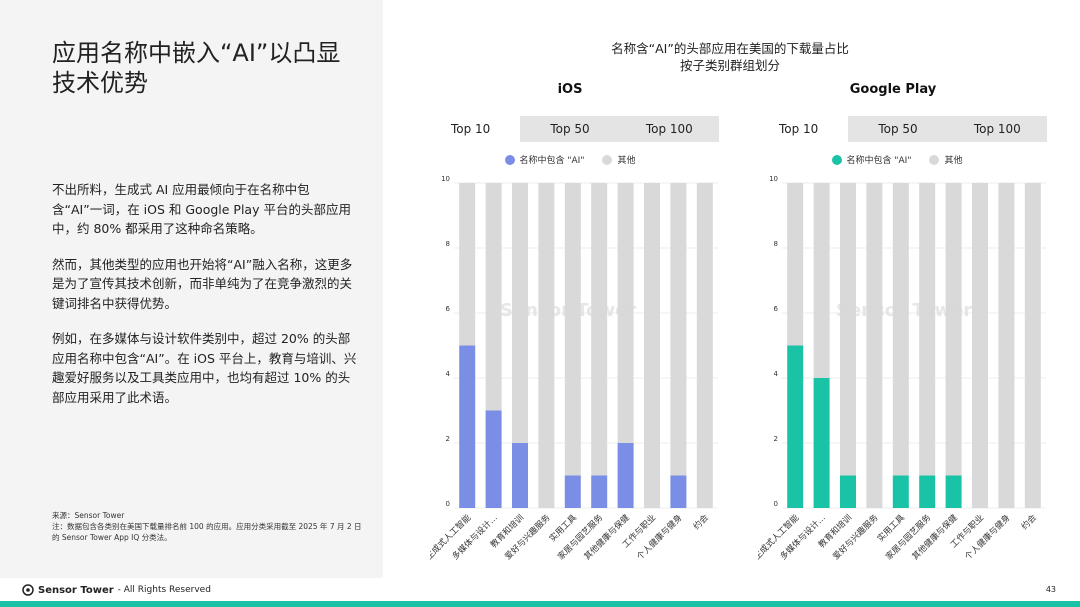 Image resolution: width=1080 pixels, height=607 pixels. I want to click on watermark-google: Sensor Tower, so click(904, 310).